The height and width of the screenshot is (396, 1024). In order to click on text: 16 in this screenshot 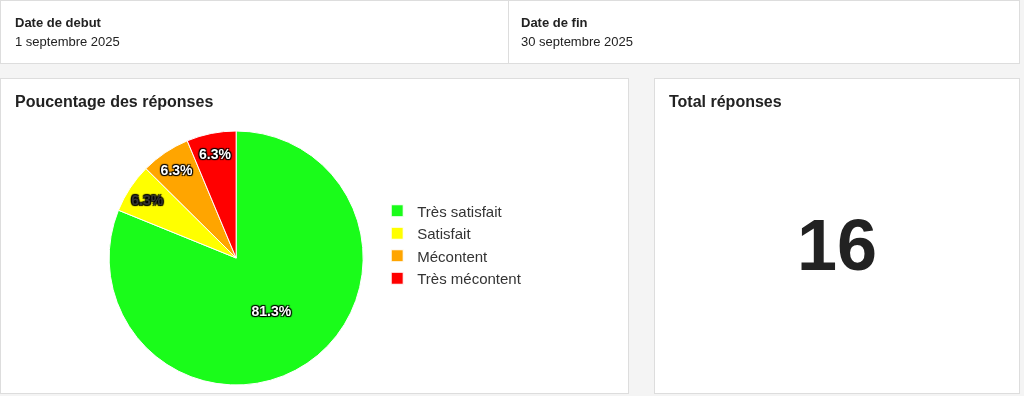, I will do `click(837, 245)`.